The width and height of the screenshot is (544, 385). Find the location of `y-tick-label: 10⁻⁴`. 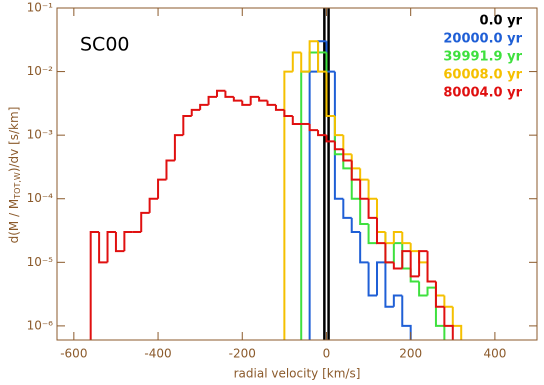

y-tick-label: 10⁻⁴ is located at coordinates (40, 198).